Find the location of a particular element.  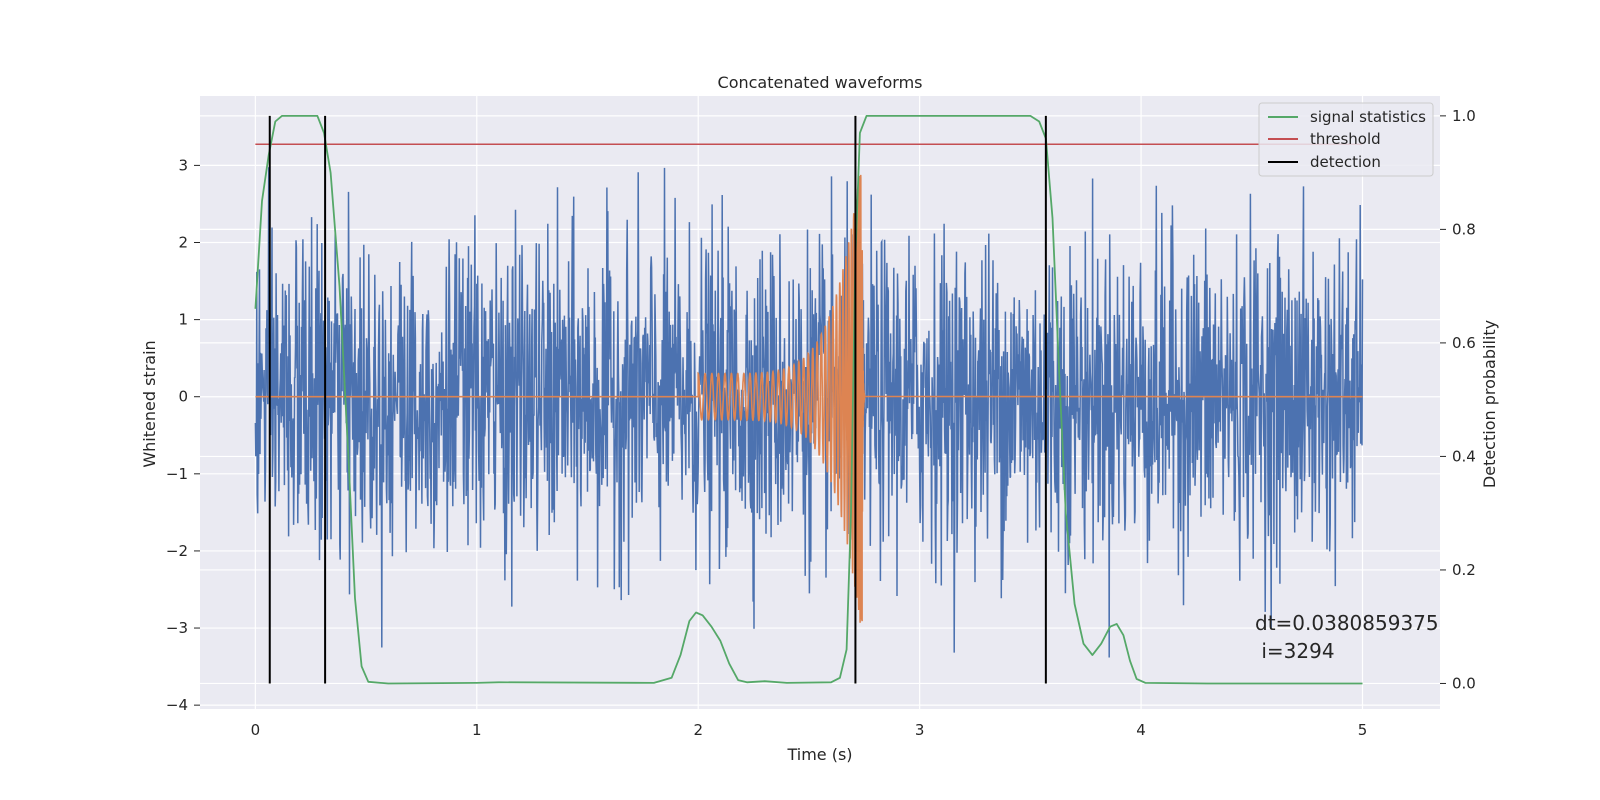

annotation-dt: dt=0.0380859375 is located at coordinates (1347, 623).